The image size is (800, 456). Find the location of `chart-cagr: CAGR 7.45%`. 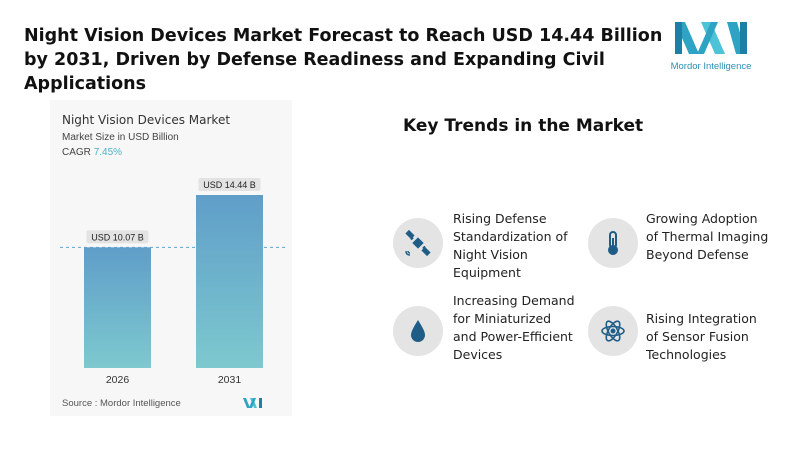

chart-cagr: CAGR 7.45% is located at coordinates (92, 152).